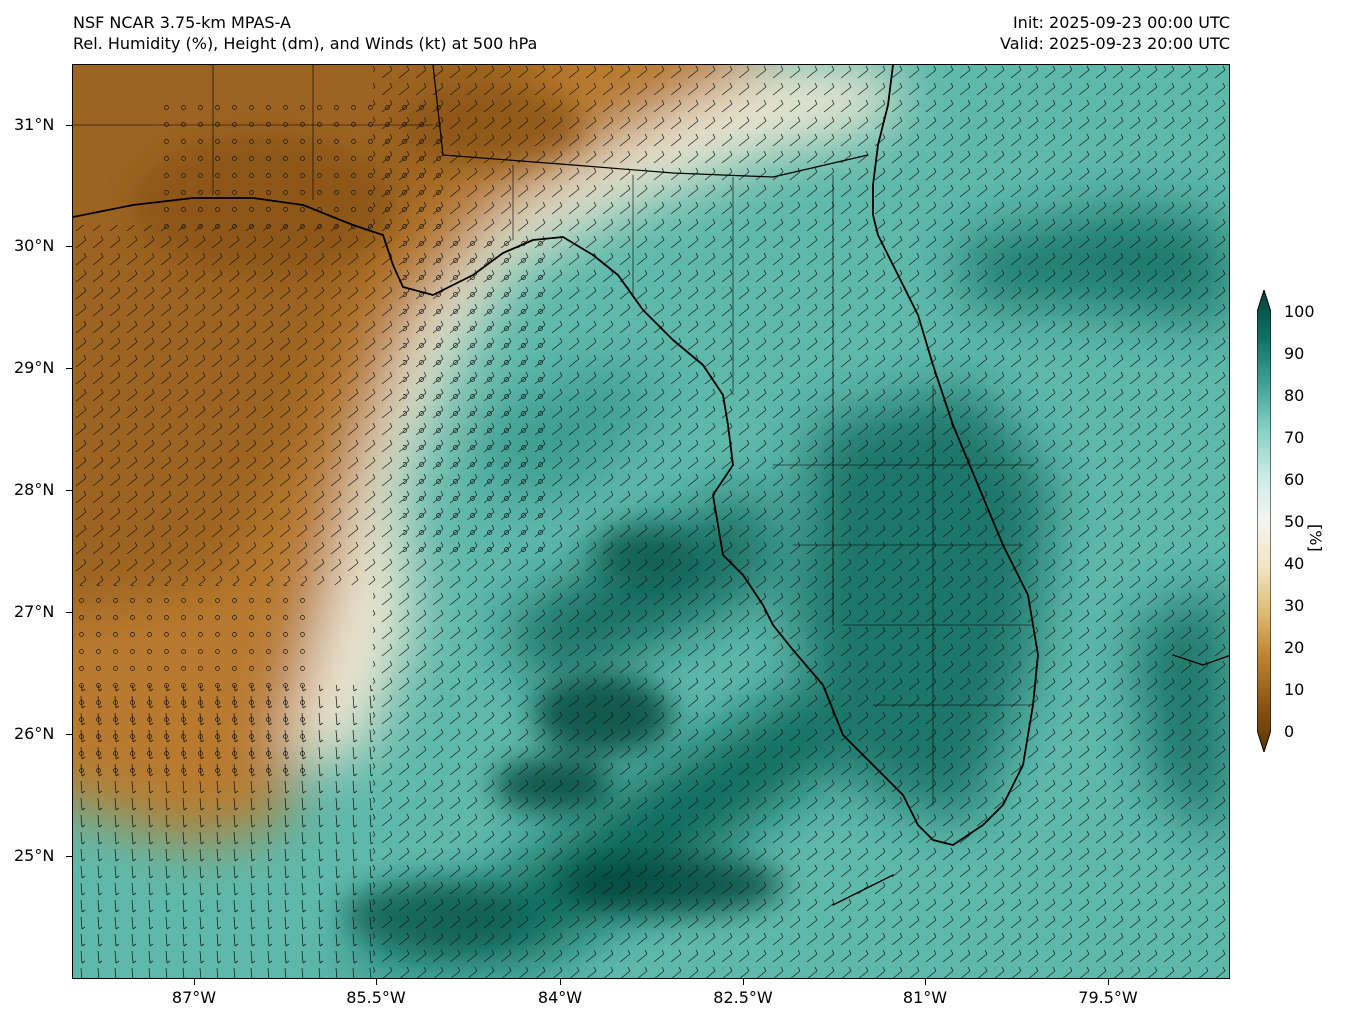 The height and width of the screenshot is (1023, 1361). Describe the element at coordinates (1114, 43) in the screenshot. I see `valid-time: Valid: 2025-09-23 20:00 UTC` at that location.